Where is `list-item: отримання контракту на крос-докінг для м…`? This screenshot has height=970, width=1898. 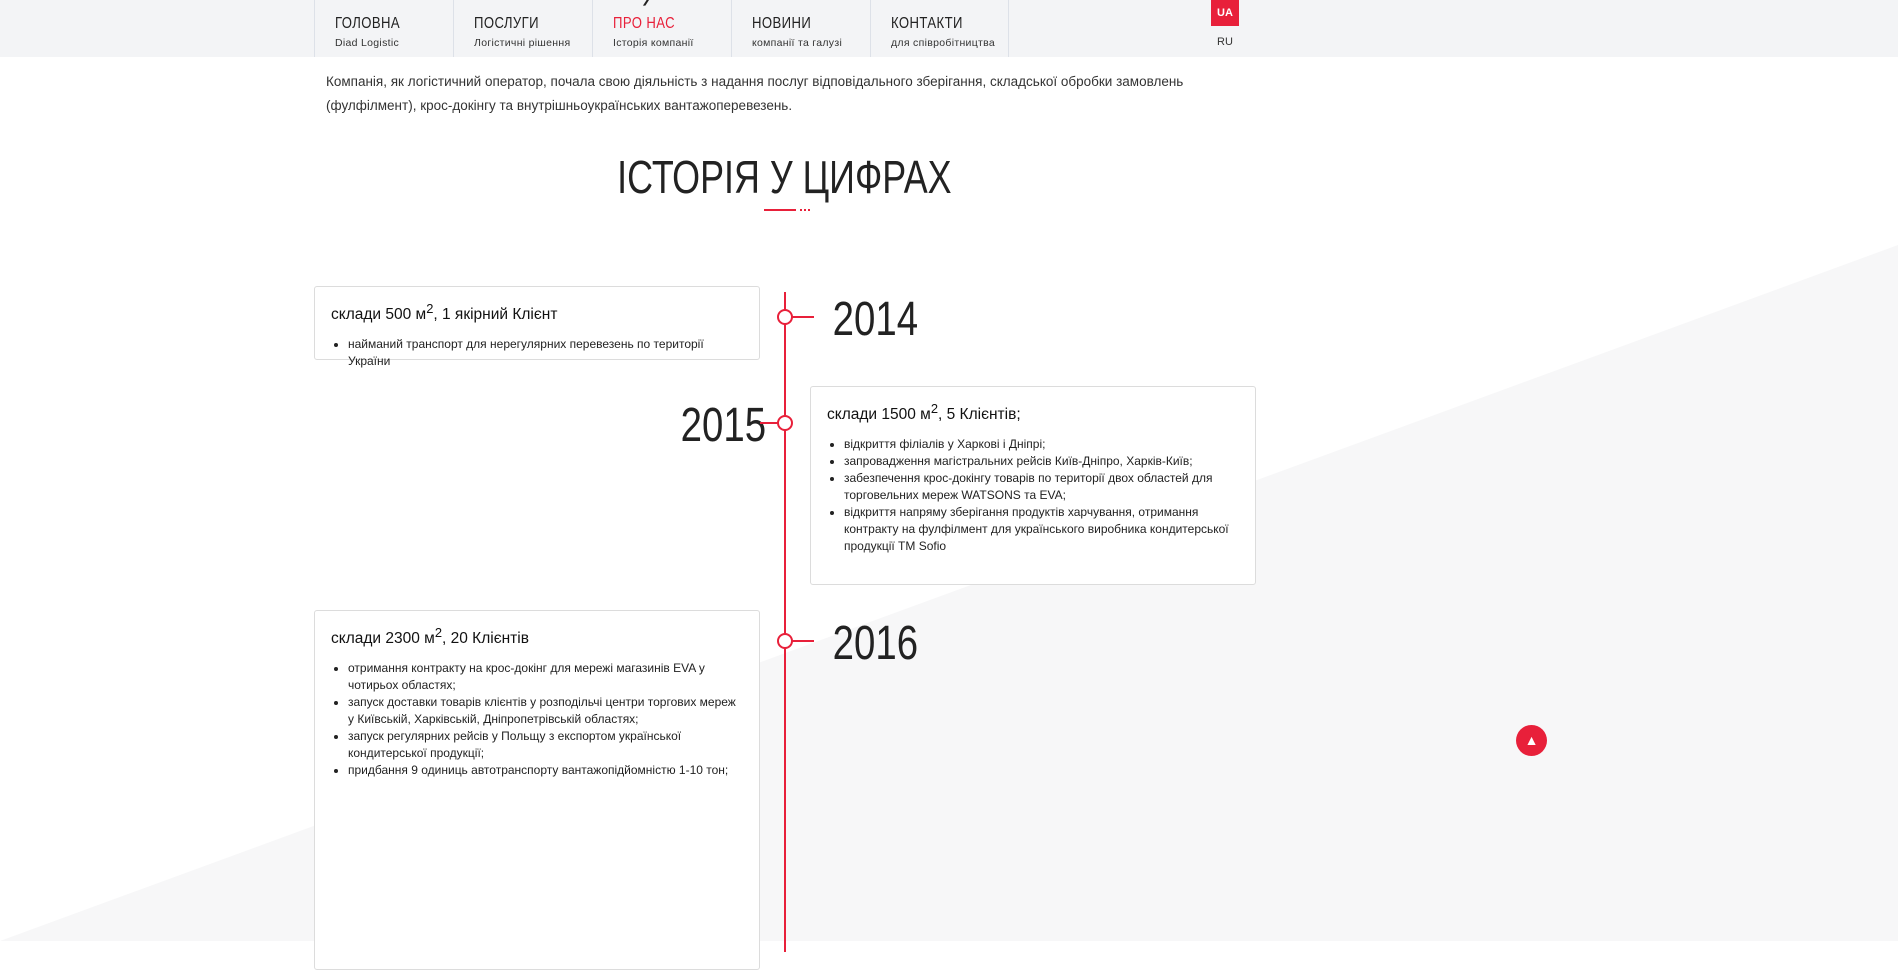
list-item: отримання контракту на крос-докінг для м… is located at coordinates (545, 677).